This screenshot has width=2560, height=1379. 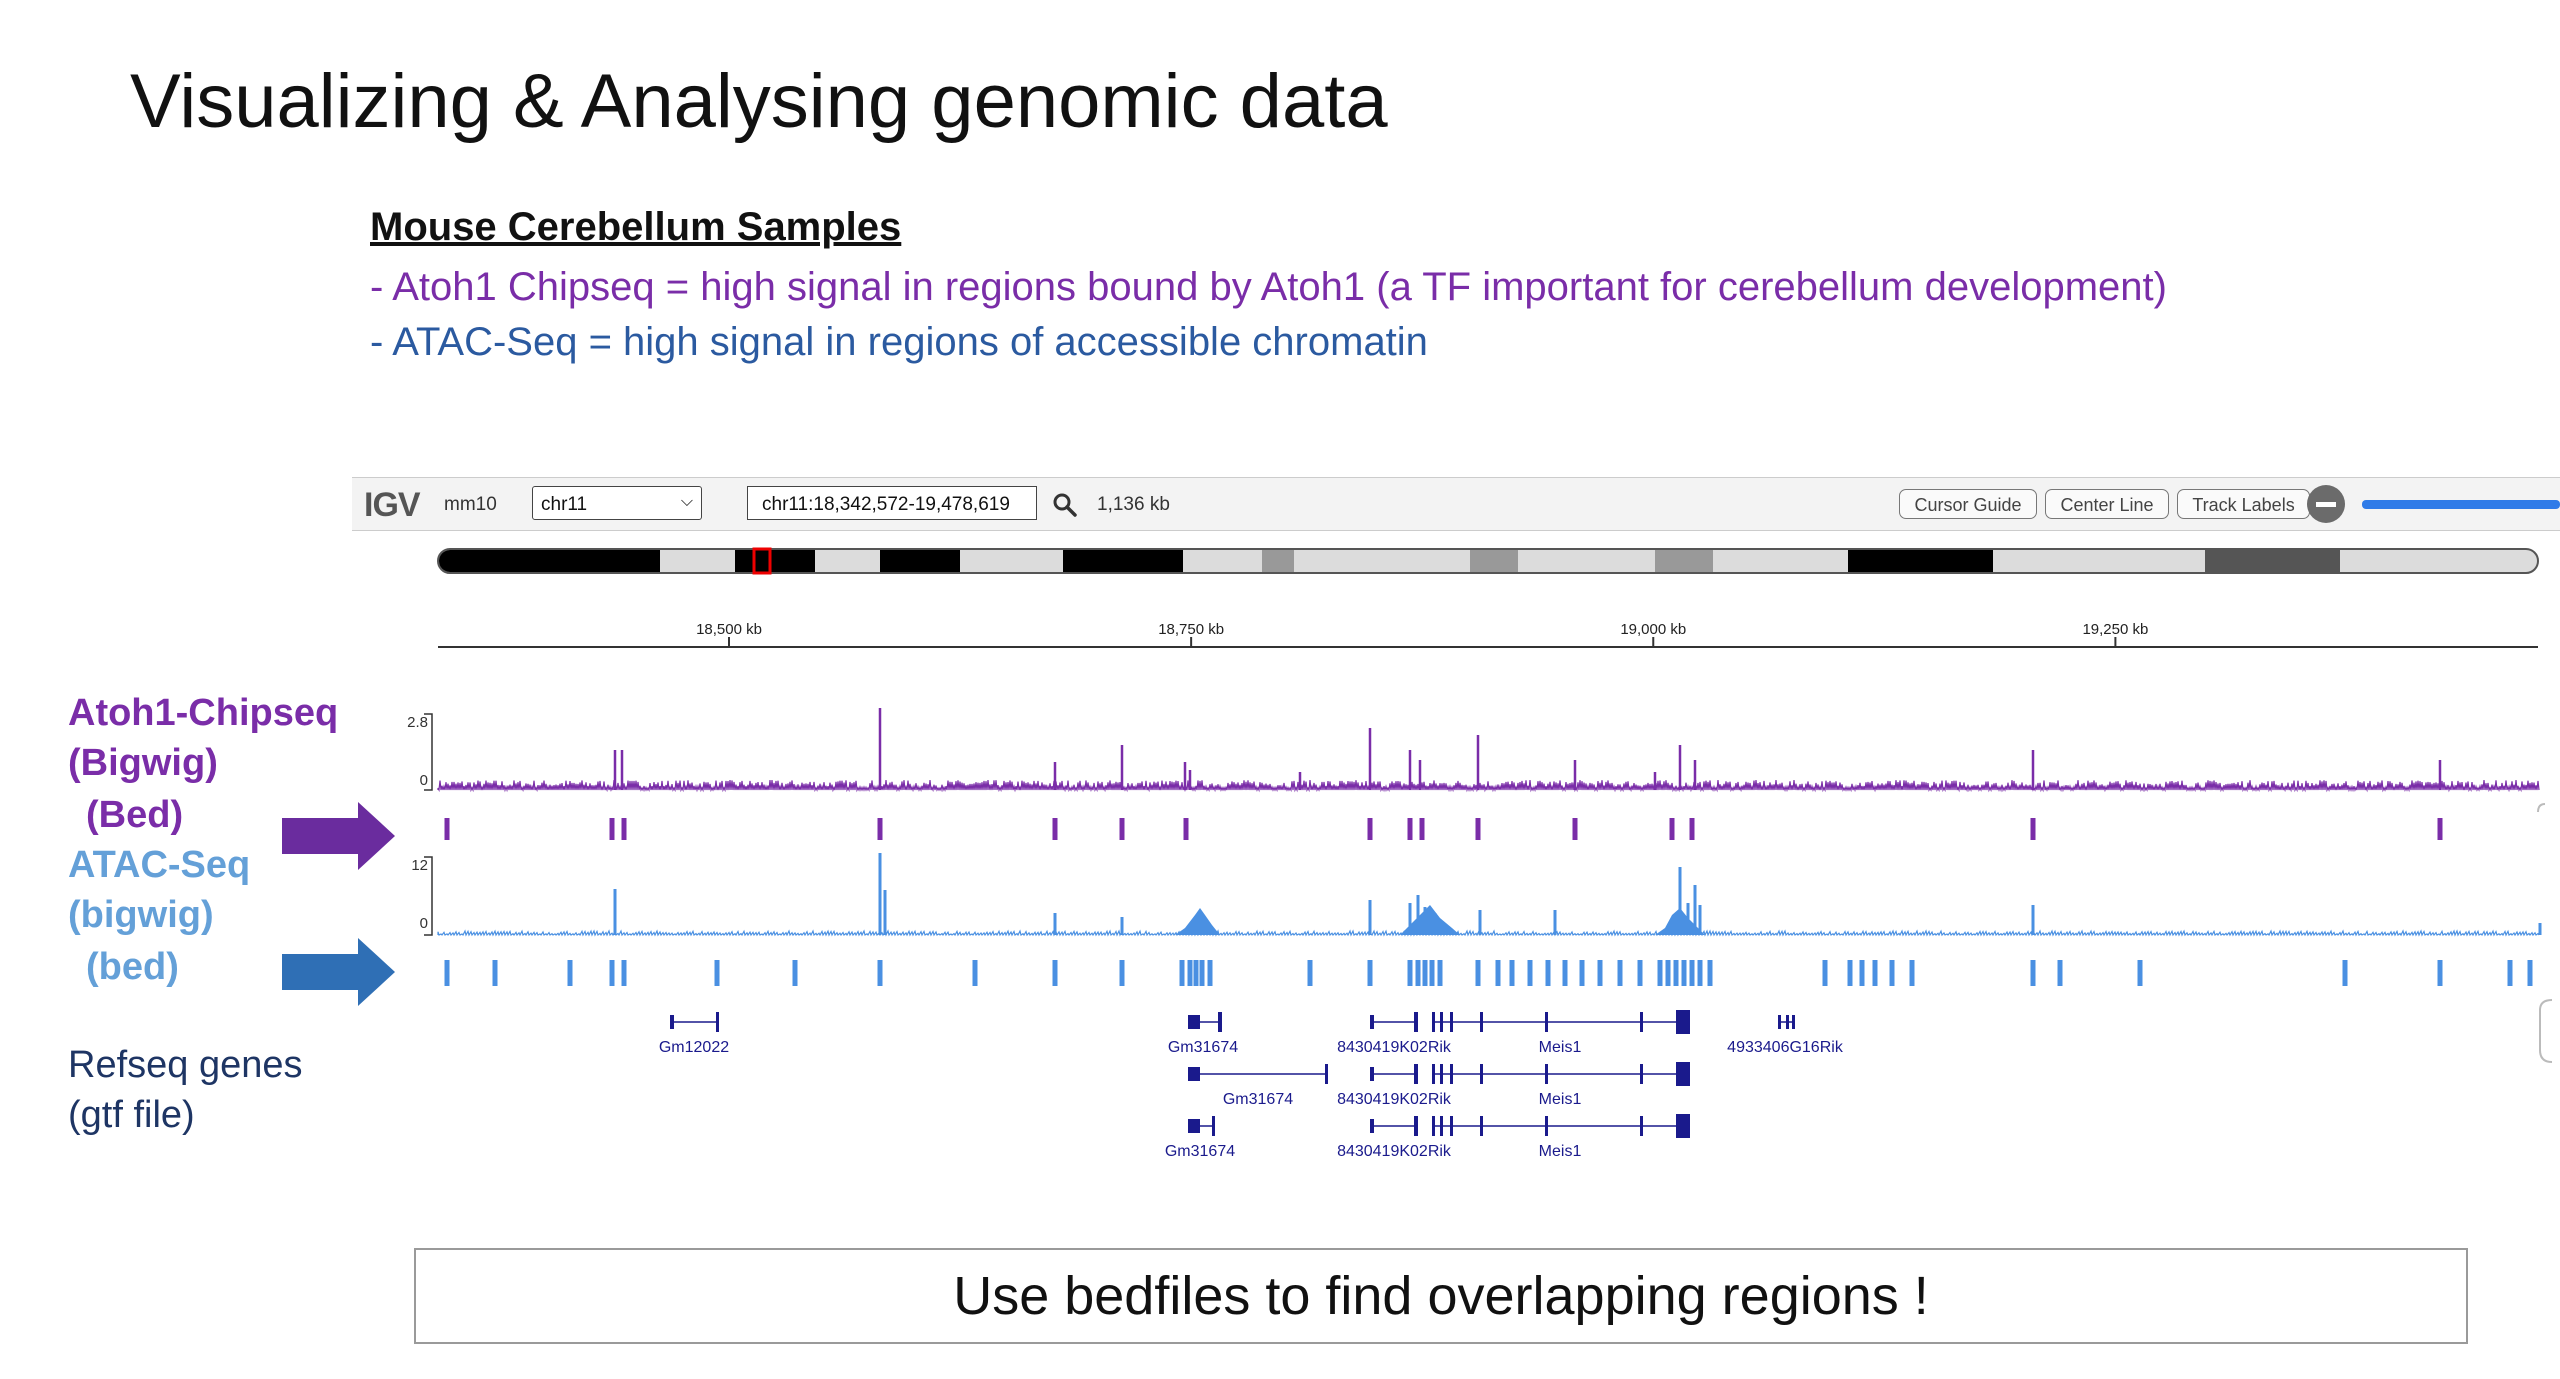 What do you see at coordinates (1653, 629) in the screenshot?
I see `ruler-tick-label: 19,000 kb` at bounding box center [1653, 629].